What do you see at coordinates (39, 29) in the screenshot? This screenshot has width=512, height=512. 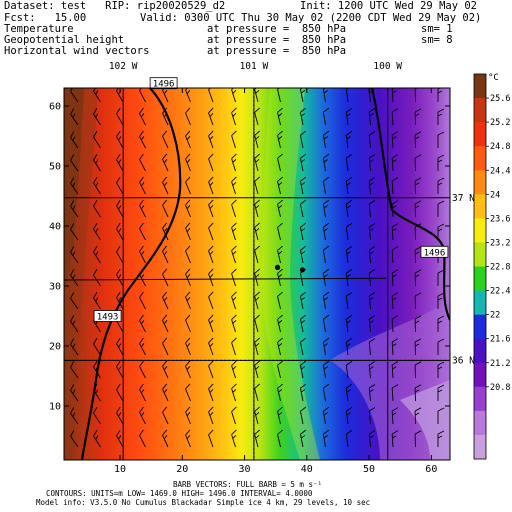 I see `field-name-temperature: Temperature` at bounding box center [39, 29].